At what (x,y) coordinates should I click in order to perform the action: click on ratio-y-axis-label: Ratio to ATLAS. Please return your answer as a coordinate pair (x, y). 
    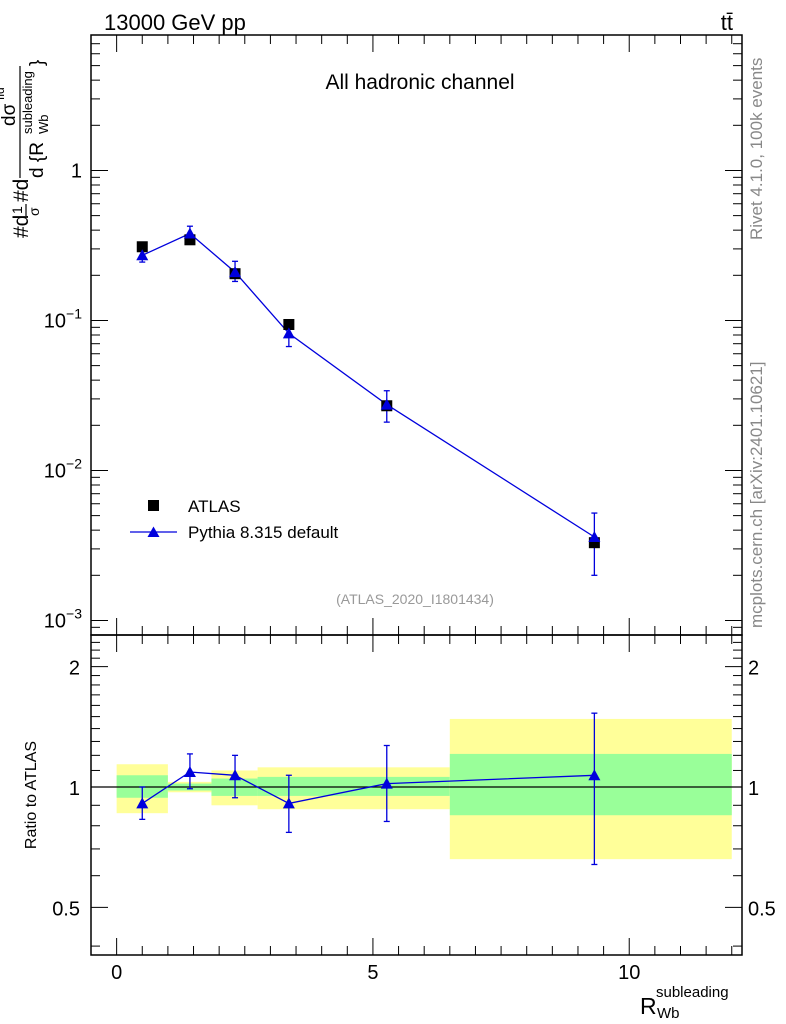
    Looking at the image, I should click on (31, 795).